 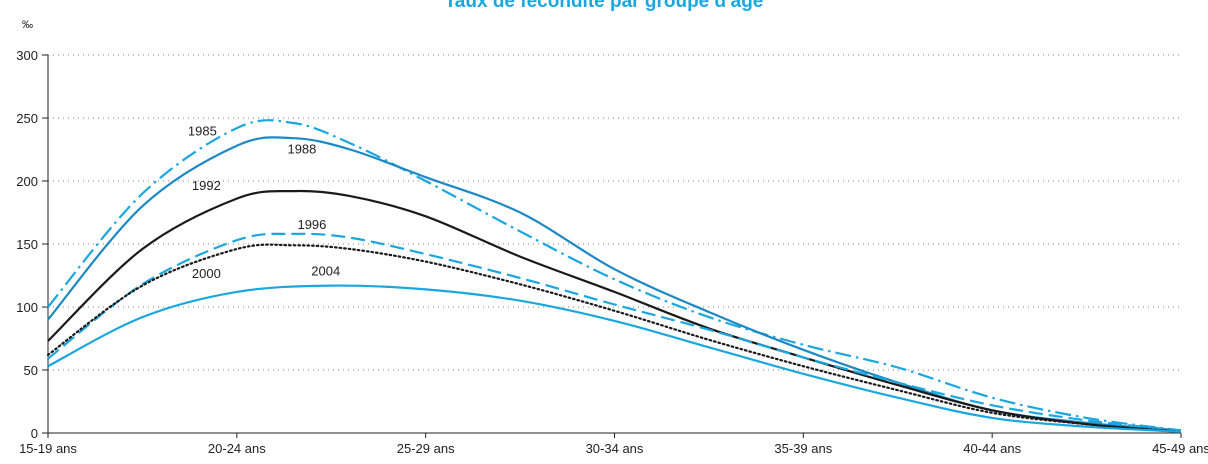 What do you see at coordinates (803, 448) in the screenshot?
I see `x-tick-label-4: 35-39 ans` at bounding box center [803, 448].